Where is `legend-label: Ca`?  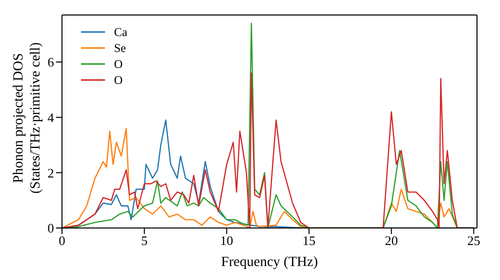
legend-label: Ca is located at coordinates (121, 32).